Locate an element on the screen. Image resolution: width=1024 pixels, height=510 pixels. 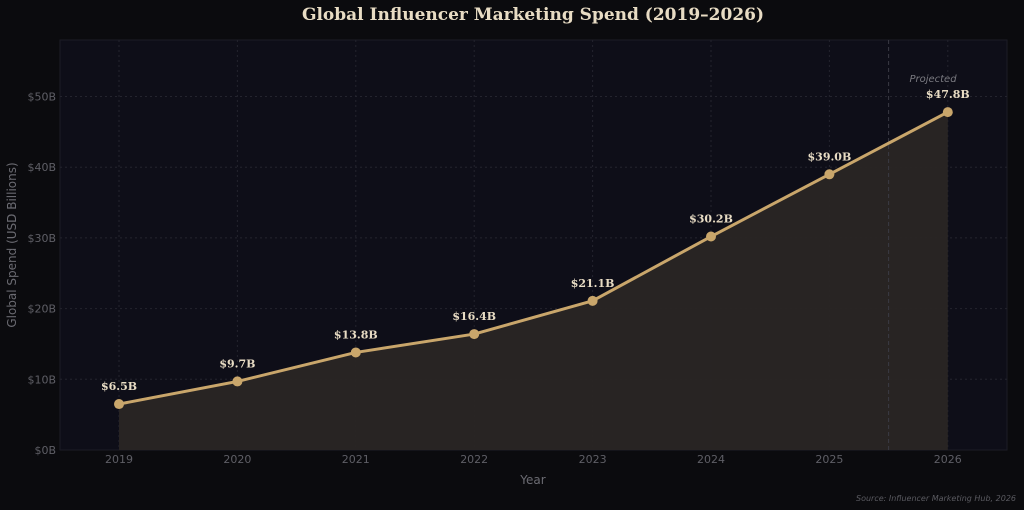
x-tick-label: 2020 is located at coordinates (237, 459).